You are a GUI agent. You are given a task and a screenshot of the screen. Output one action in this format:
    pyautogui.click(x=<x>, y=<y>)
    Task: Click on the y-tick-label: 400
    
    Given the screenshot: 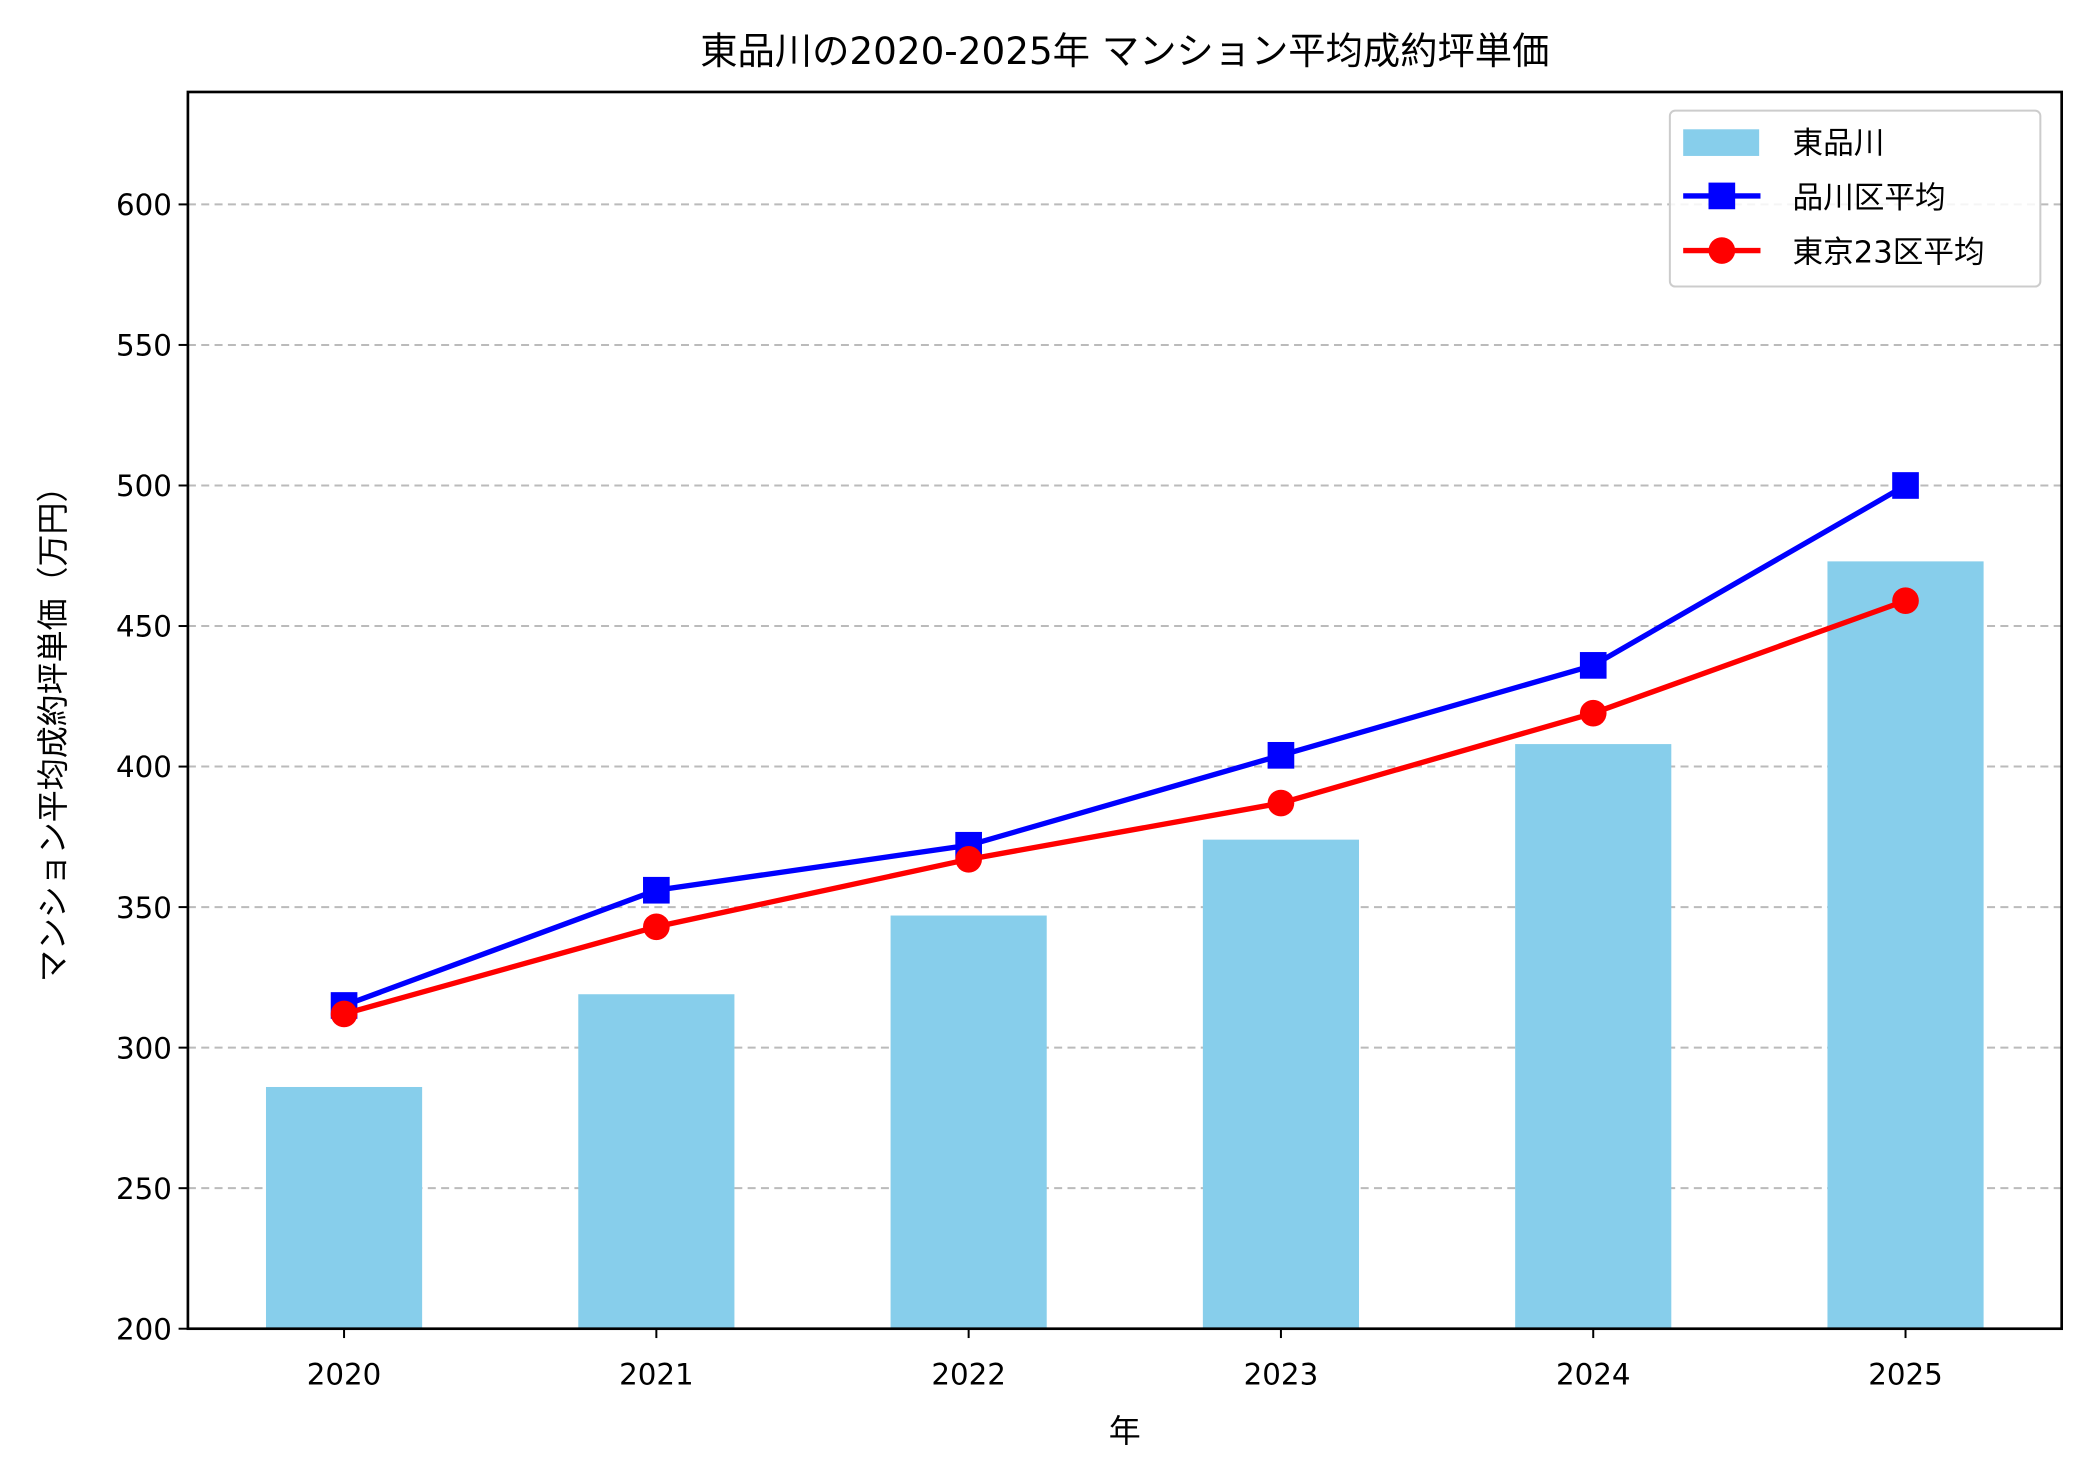 What is the action you would take?
    pyautogui.click(x=144, y=767)
    